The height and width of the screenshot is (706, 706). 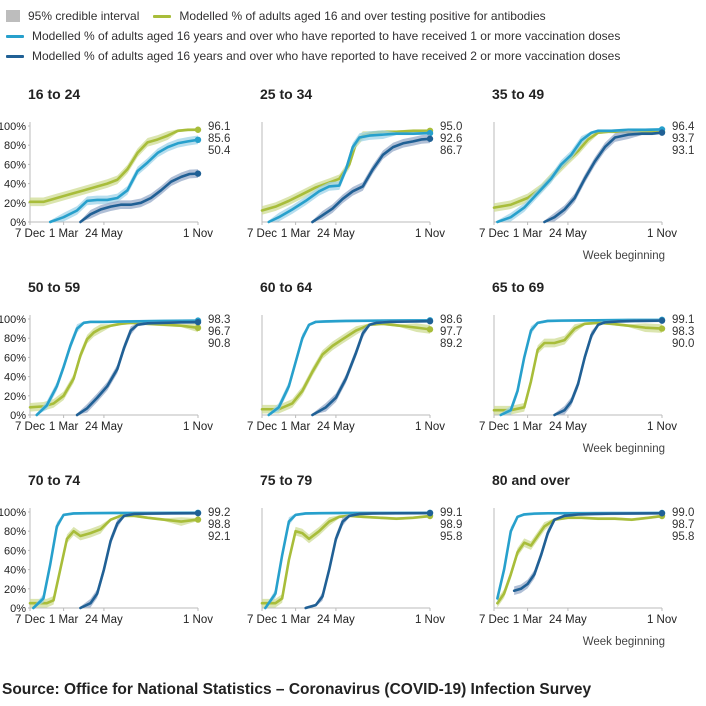 I want to click on end-value-label: 98.7, so click(x=683, y=525).